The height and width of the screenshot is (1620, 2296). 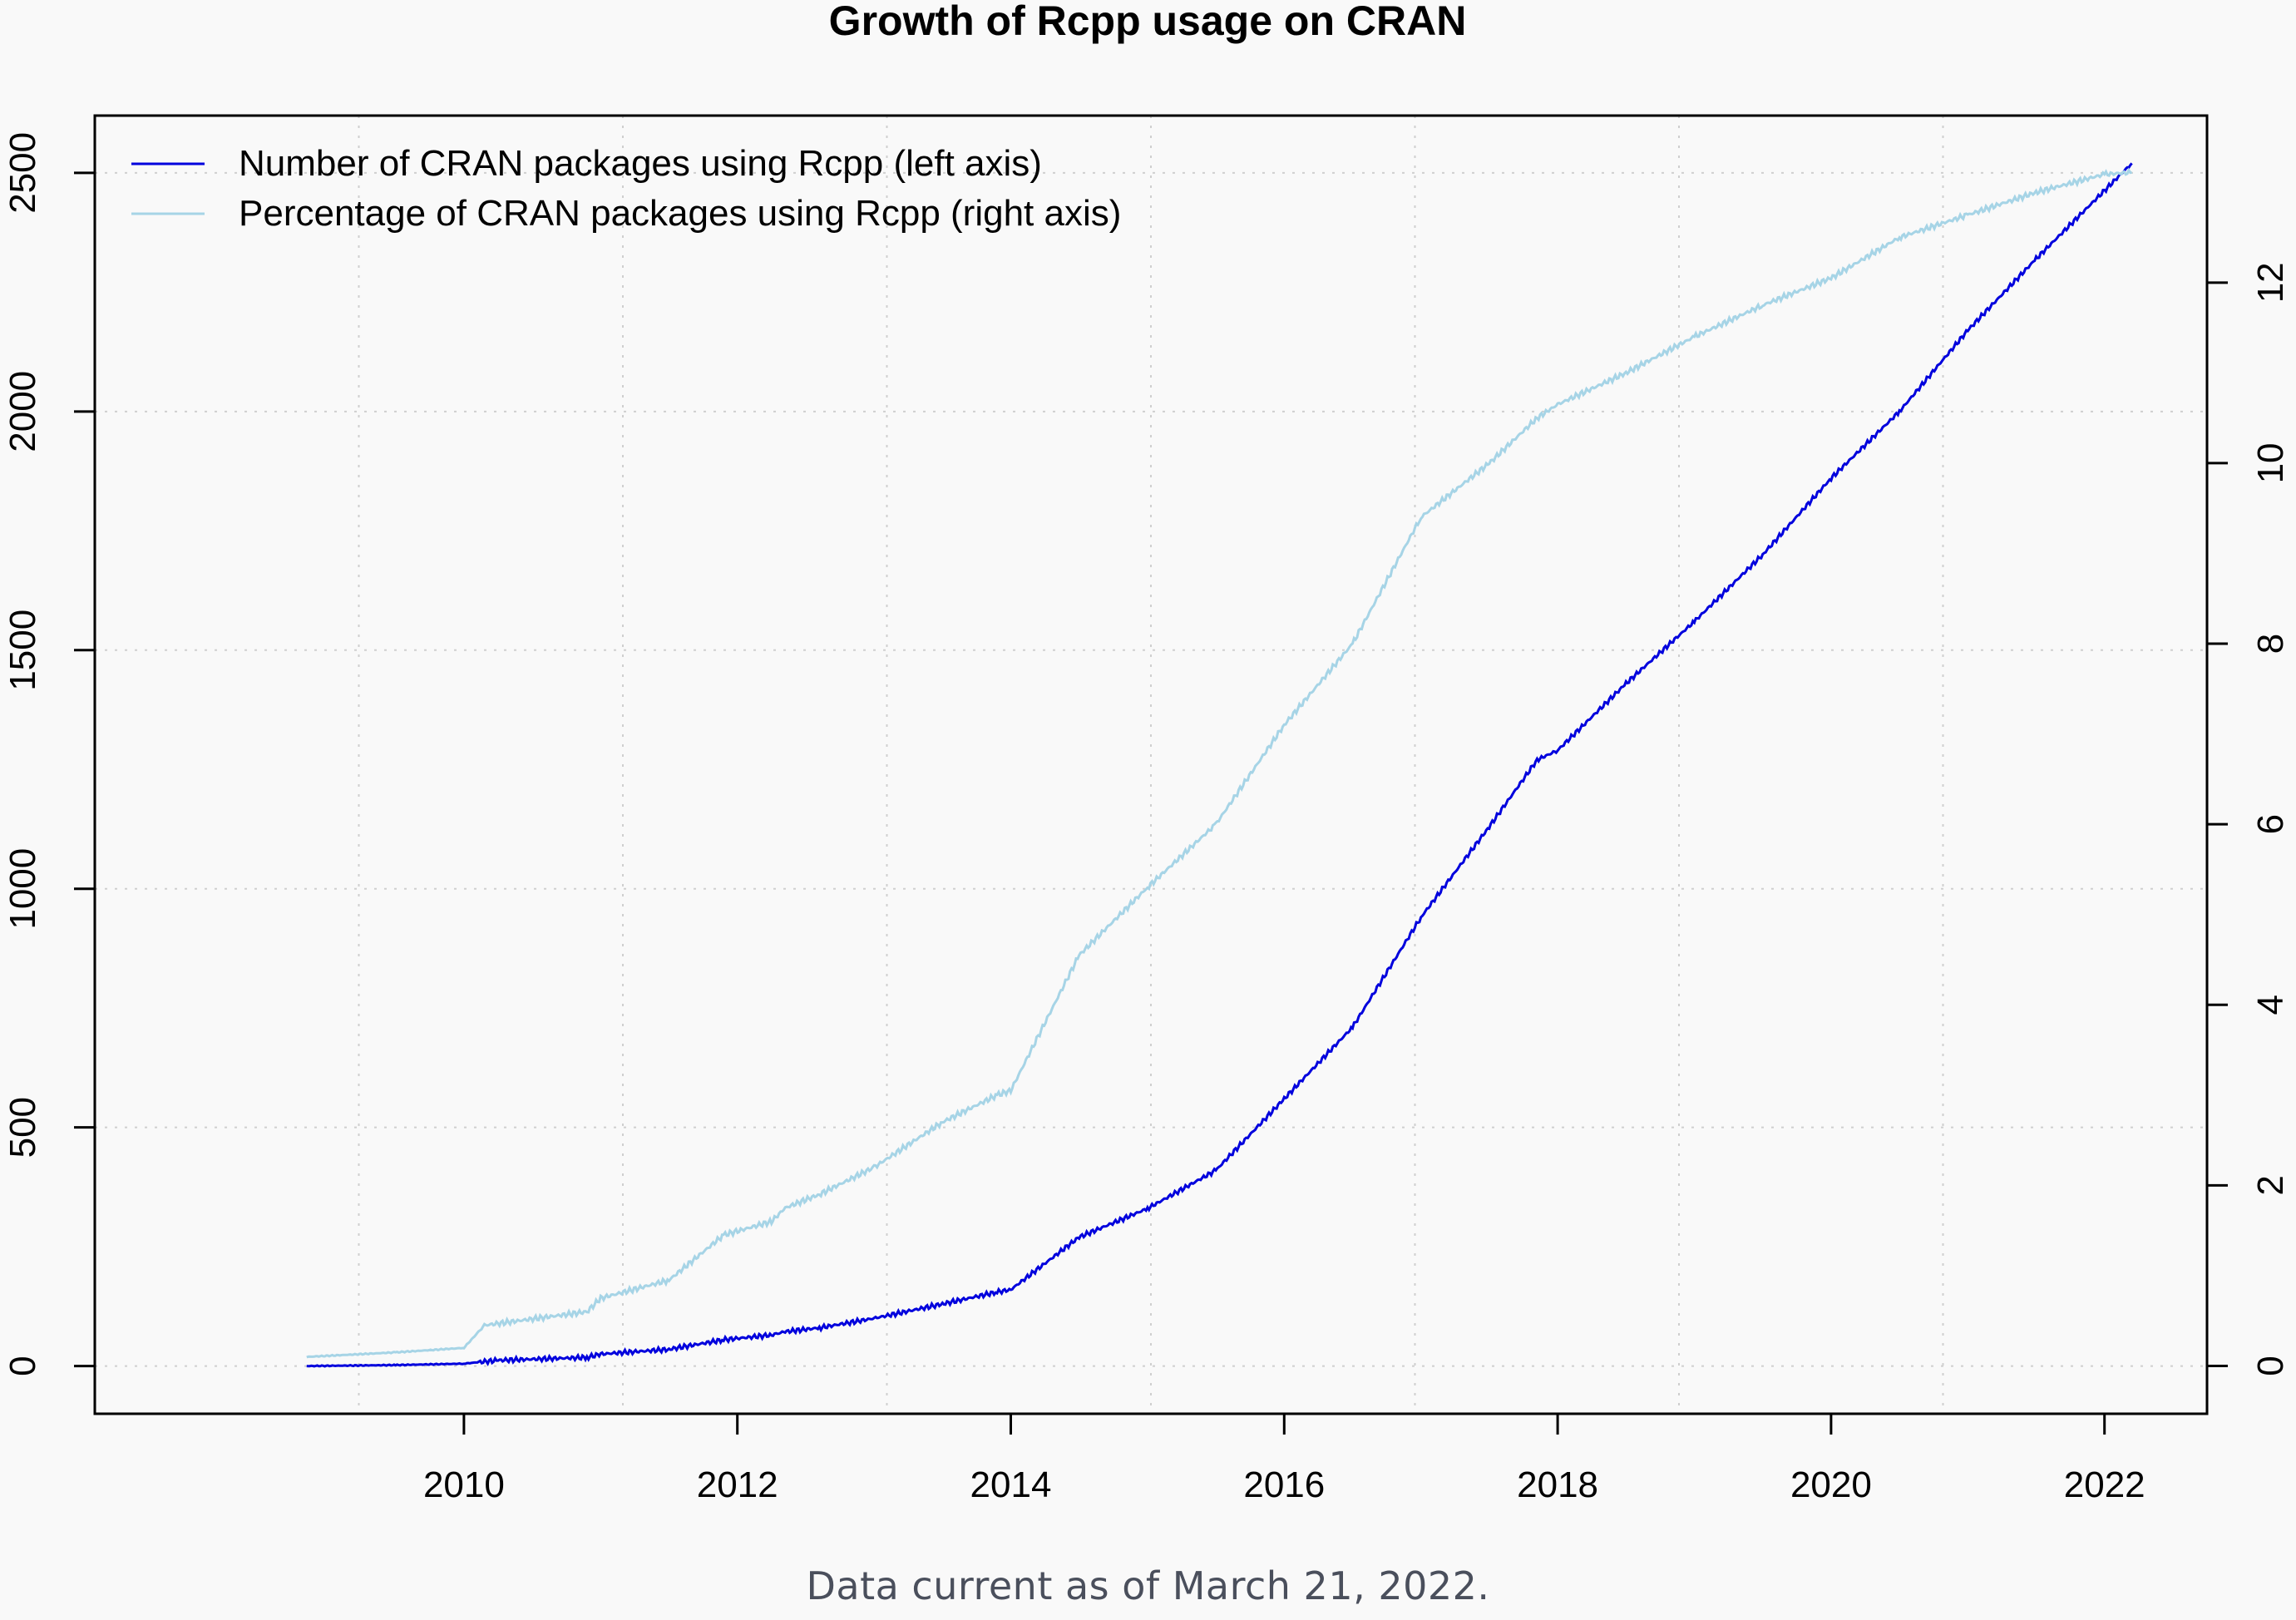 I want to click on chart-title: Growth of Rcpp usage on CRAN, so click(x=1148, y=22).